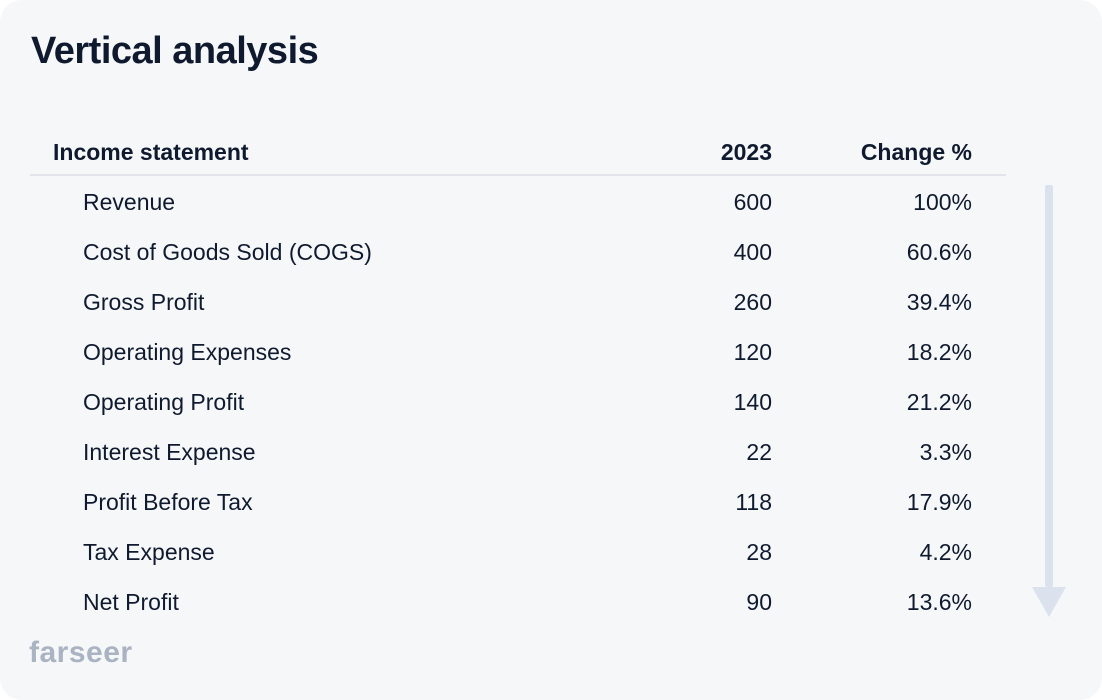 The image size is (1102, 700). What do you see at coordinates (518, 603) in the screenshot?
I see `table-row: Net Profit 90 13.6%` at bounding box center [518, 603].